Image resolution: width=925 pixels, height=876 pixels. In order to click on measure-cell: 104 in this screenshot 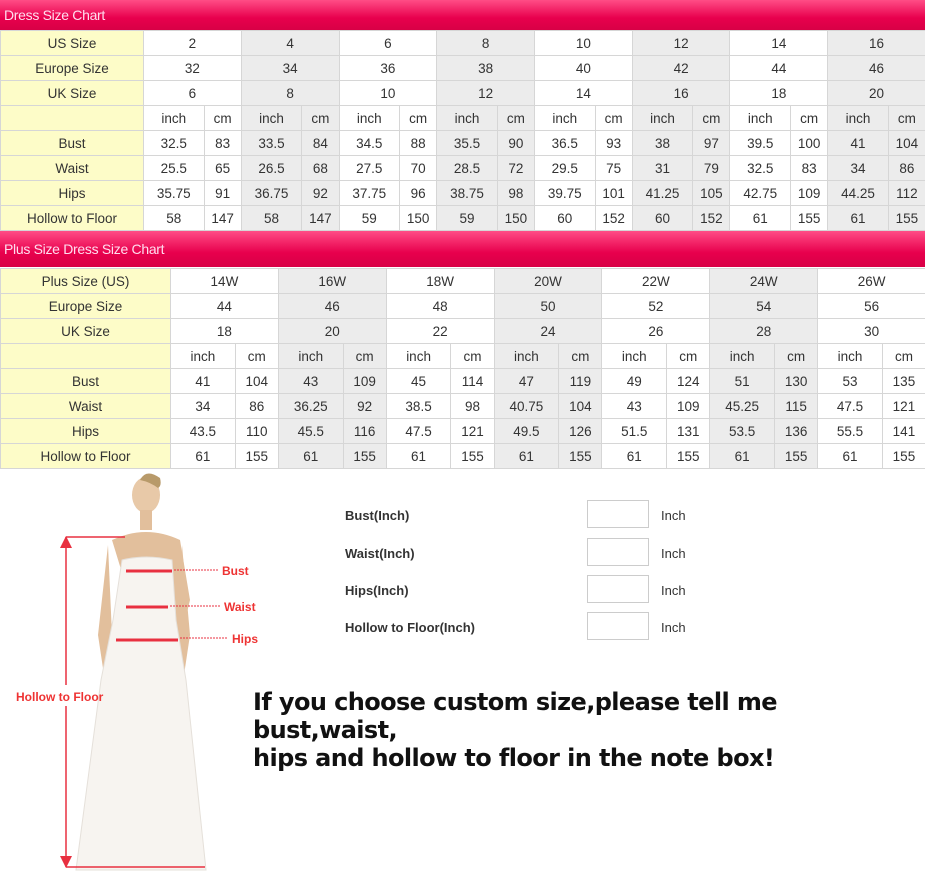, I will do `click(906, 143)`.